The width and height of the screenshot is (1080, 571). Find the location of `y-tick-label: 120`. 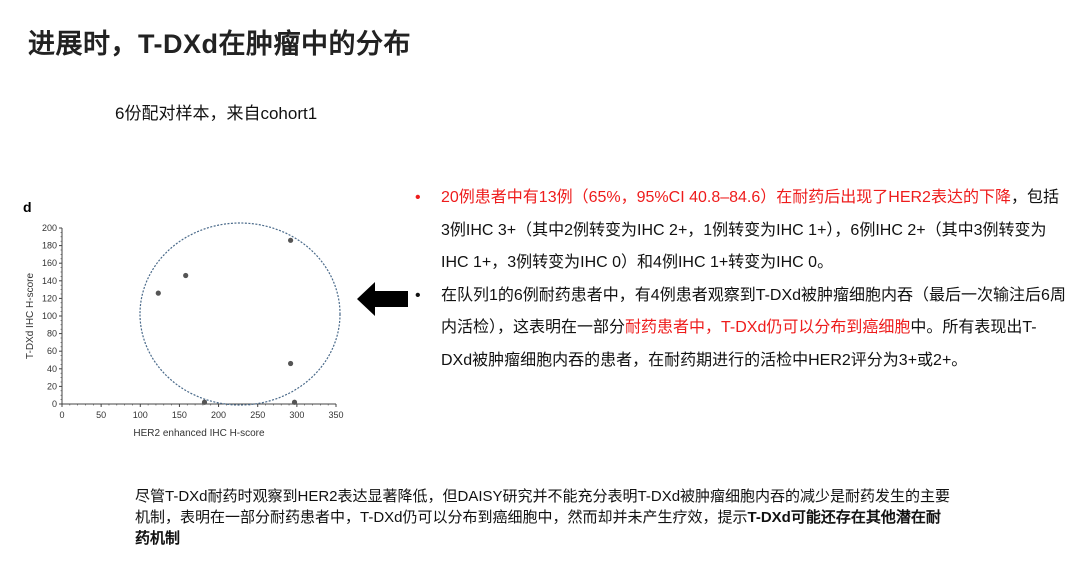

y-tick-label: 120 is located at coordinates (49, 298).